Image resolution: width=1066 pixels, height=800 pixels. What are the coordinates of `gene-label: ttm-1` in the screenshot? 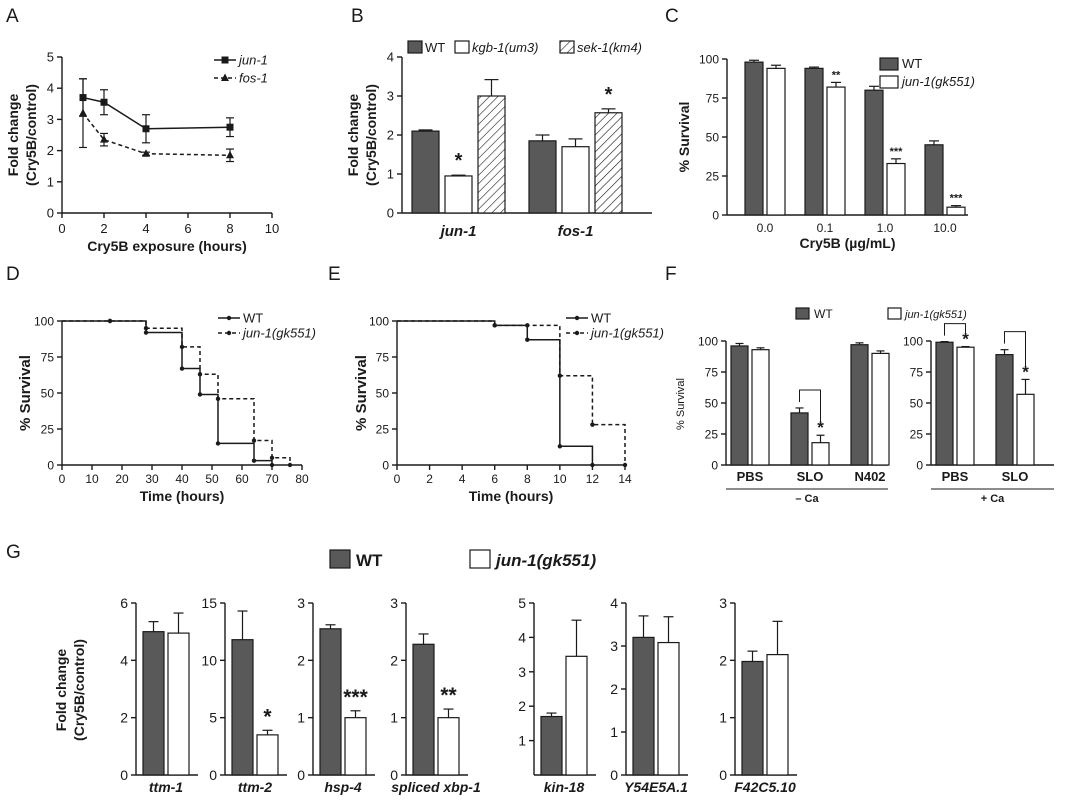 It's located at (166, 787).